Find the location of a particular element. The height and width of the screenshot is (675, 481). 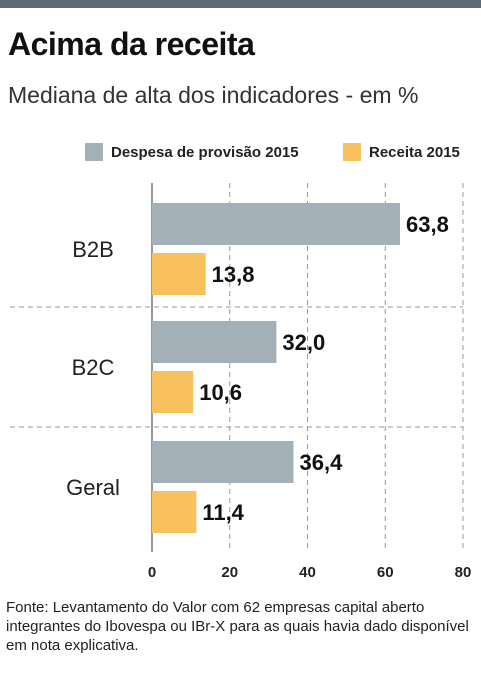

legend-label-despesa: Despesa de provisão 2015 is located at coordinates (205, 152).